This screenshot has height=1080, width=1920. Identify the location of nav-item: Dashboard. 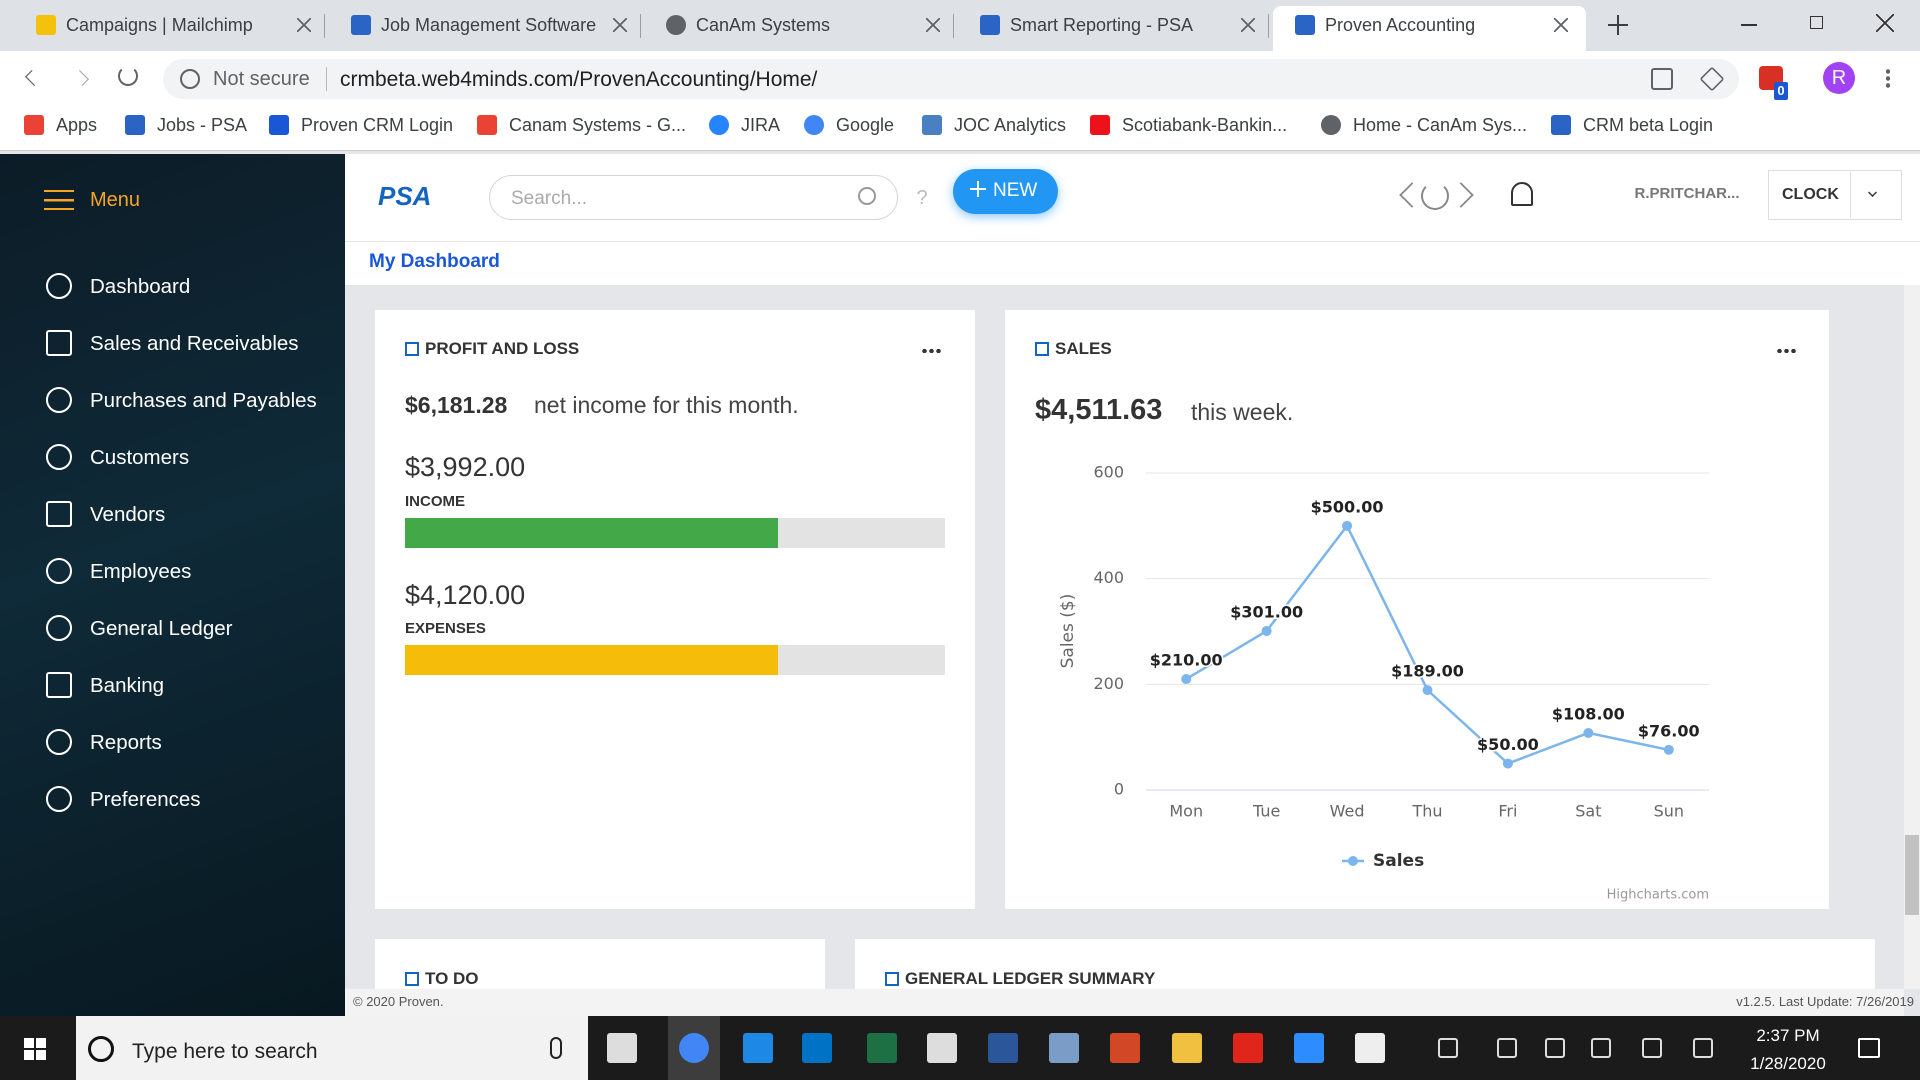
(140, 286).